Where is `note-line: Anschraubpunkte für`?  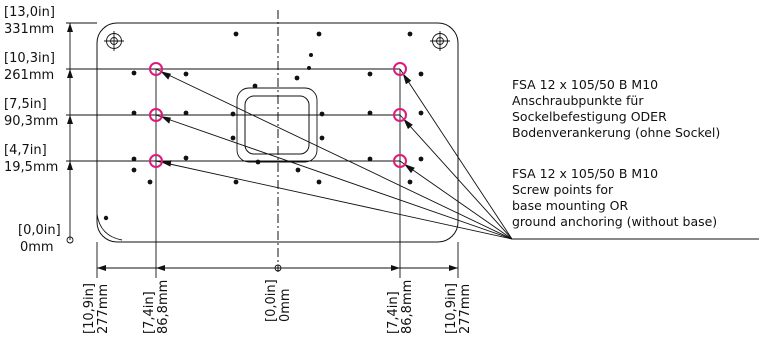 note-line: Anschraubpunkte für is located at coordinates (578, 100).